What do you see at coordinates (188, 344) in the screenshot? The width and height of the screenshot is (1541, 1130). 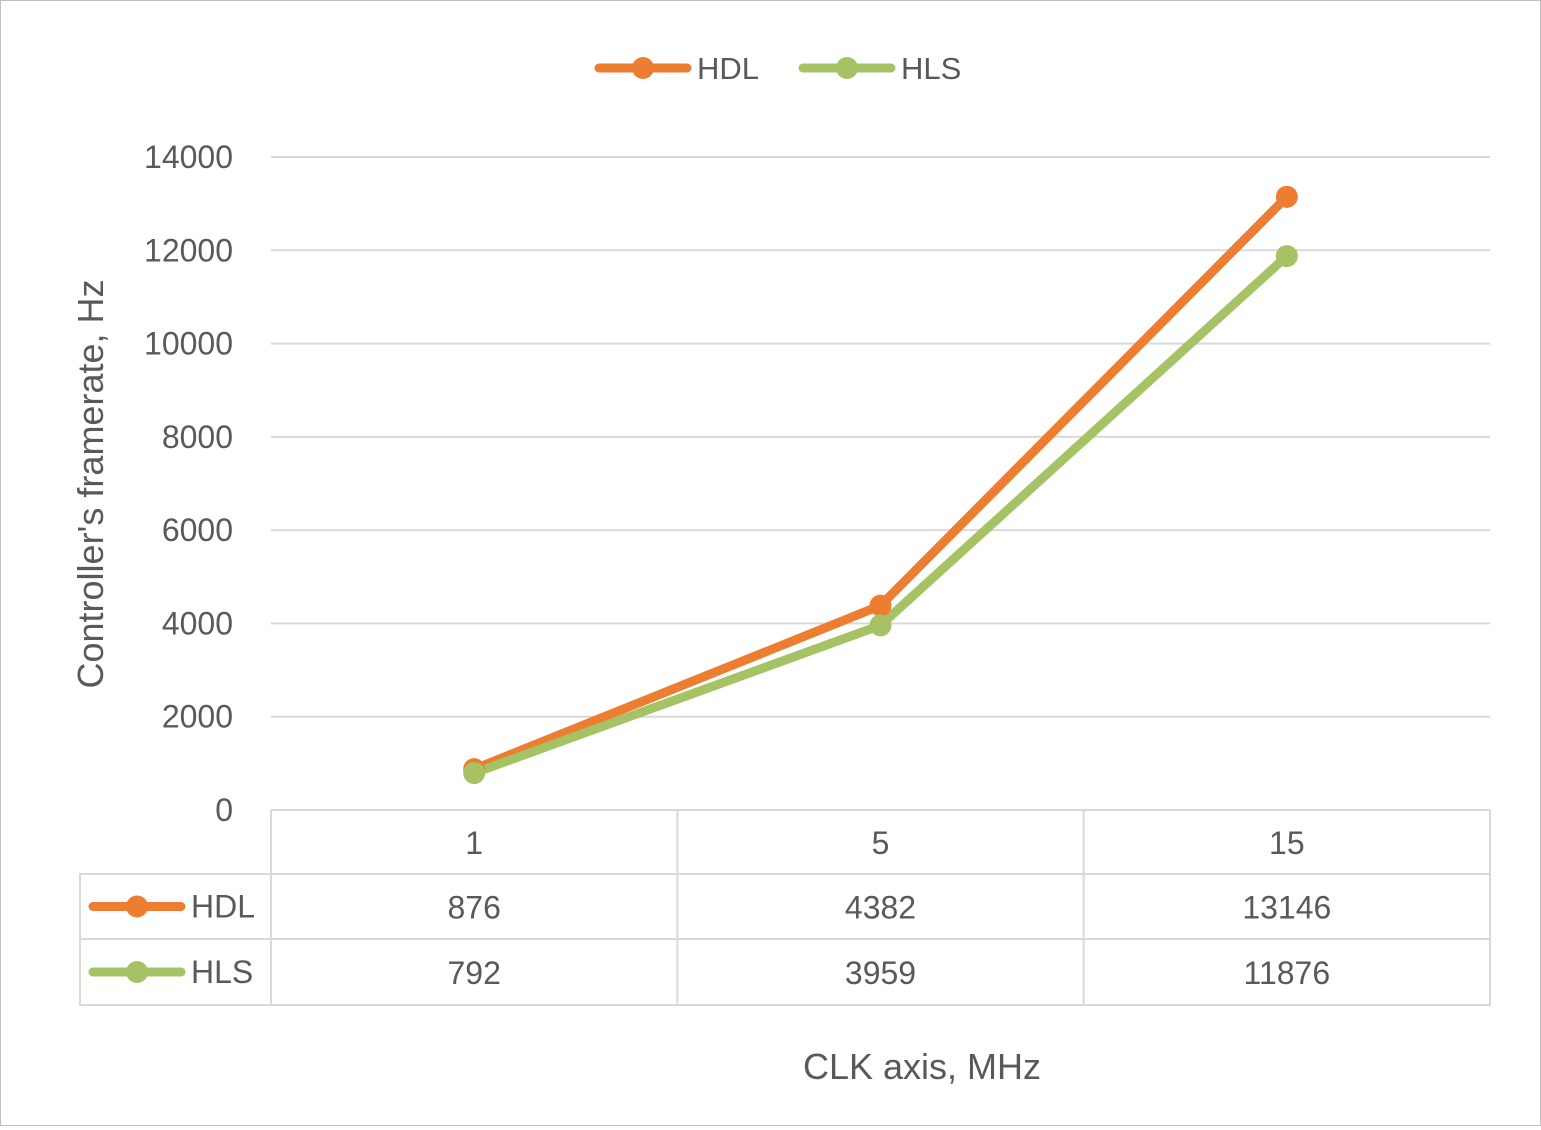 I see `y-tick-label: 10000` at bounding box center [188, 344].